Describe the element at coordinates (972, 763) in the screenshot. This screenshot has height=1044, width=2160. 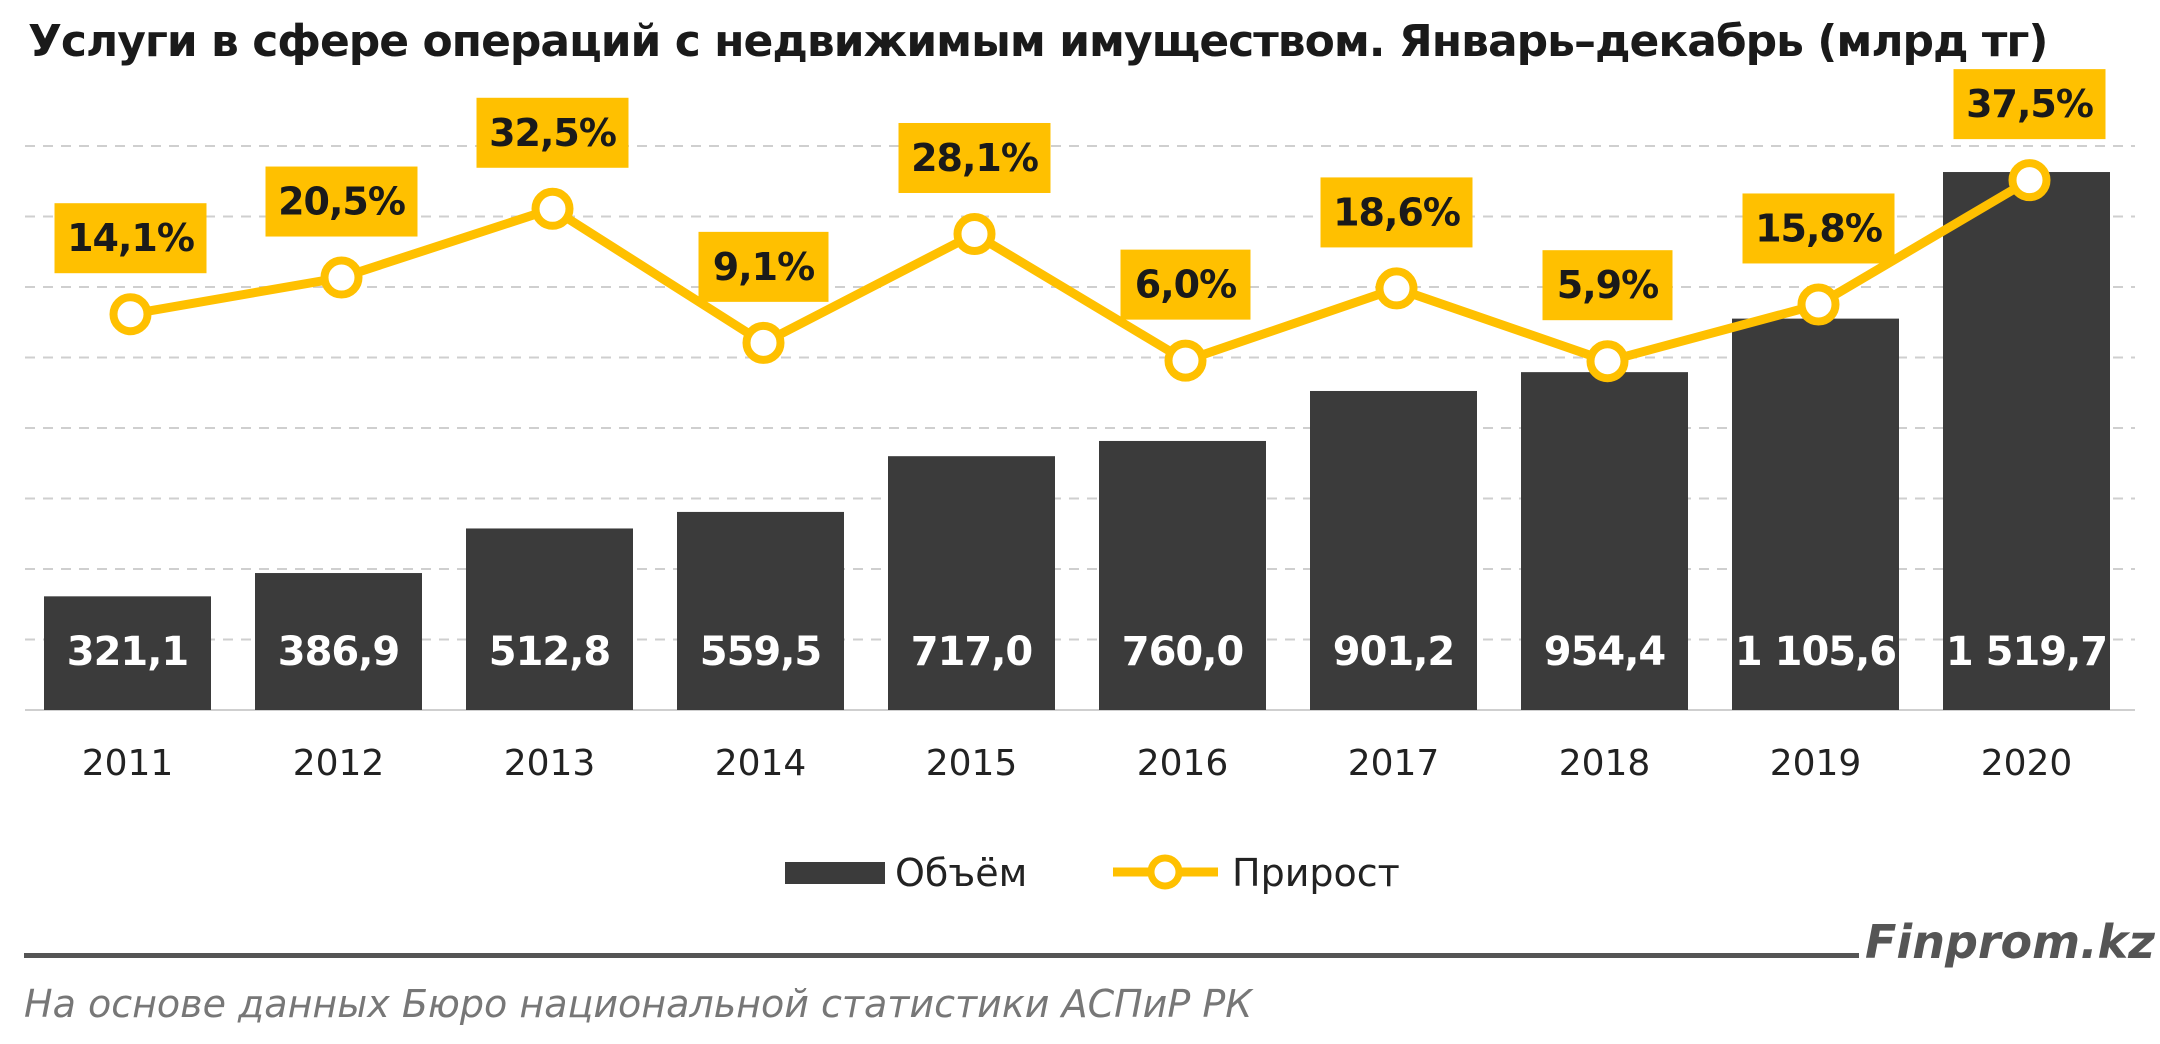
I see `x-tick-label-2015: 2015` at that location.